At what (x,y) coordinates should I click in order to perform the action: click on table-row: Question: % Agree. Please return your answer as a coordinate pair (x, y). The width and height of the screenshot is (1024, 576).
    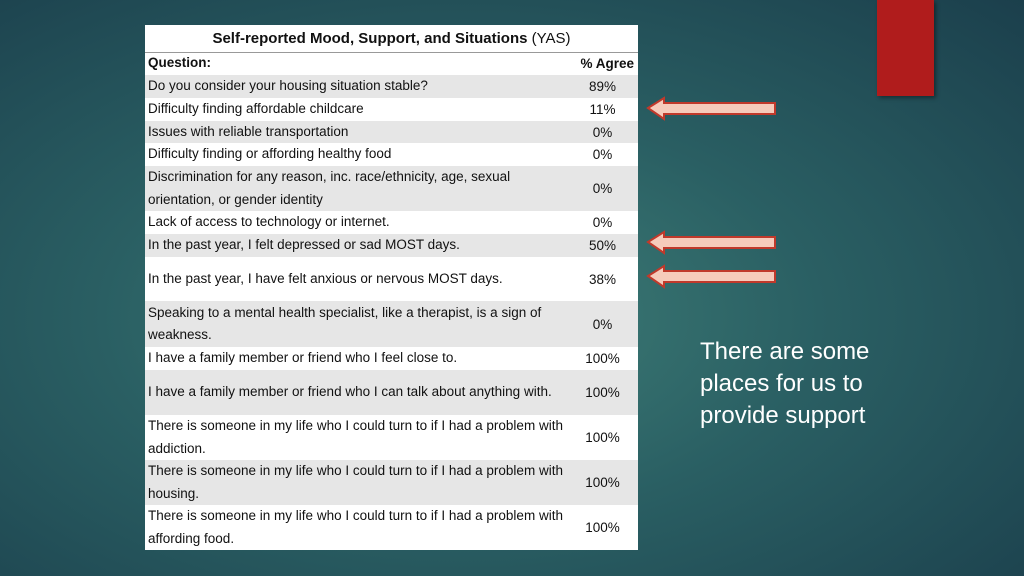
    Looking at the image, I should click on (391, 63).